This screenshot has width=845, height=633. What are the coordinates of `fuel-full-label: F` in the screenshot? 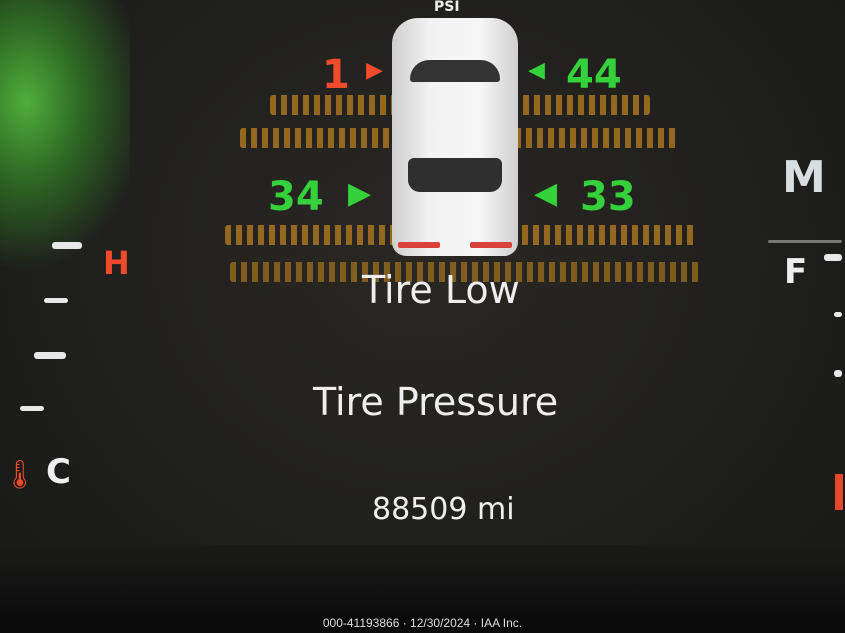 It's located at (796, 272).